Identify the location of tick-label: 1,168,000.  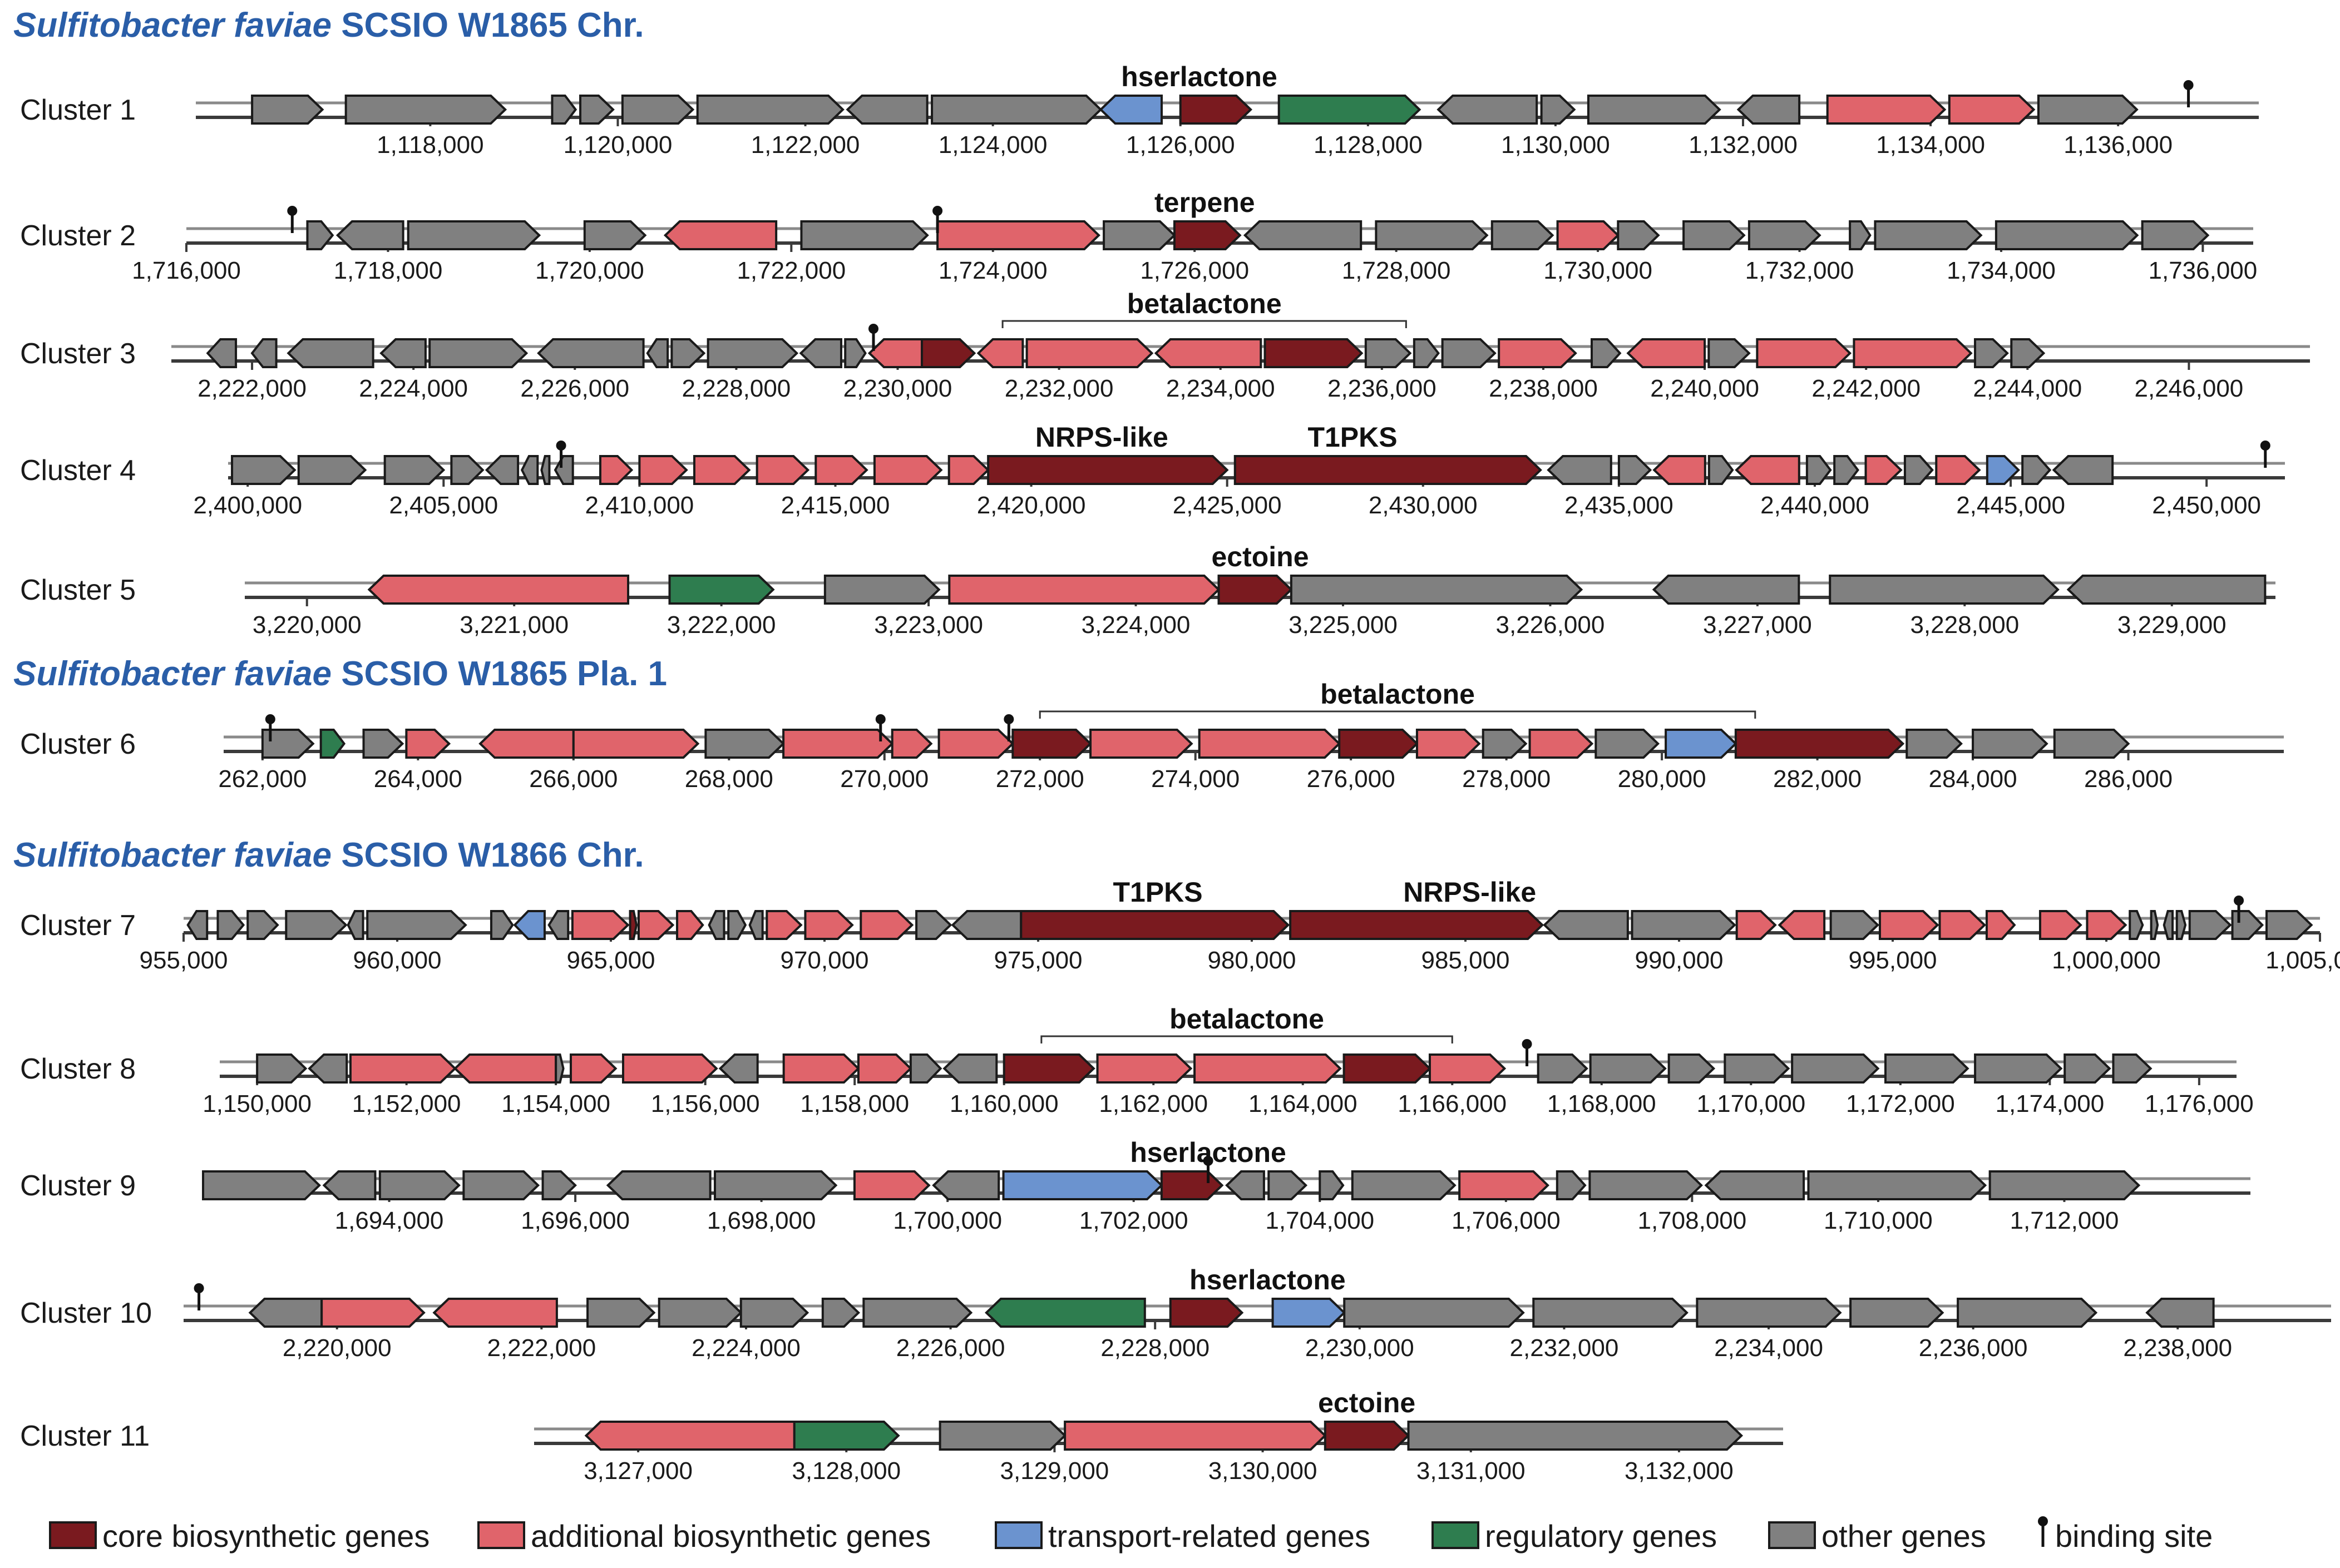
(1601, 1103).